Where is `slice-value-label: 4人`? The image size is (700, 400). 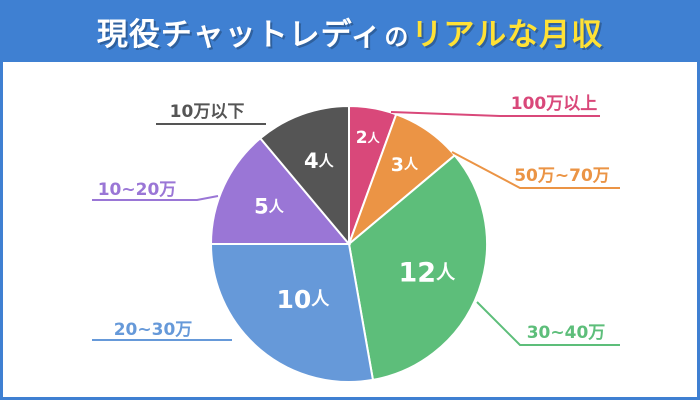
slice-value-label: 4人 is located at coordinates (319, 161).